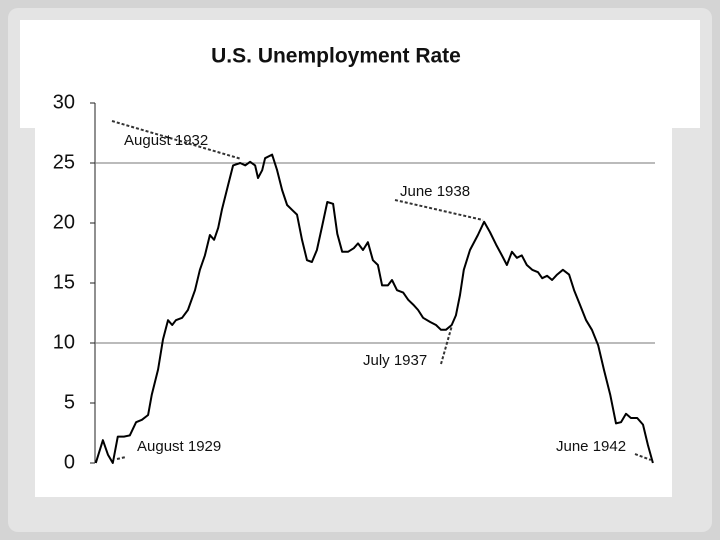 The width and height of the screenshot is (720, 540). I want to click on y-tick-label: 30, so click(64, 102).